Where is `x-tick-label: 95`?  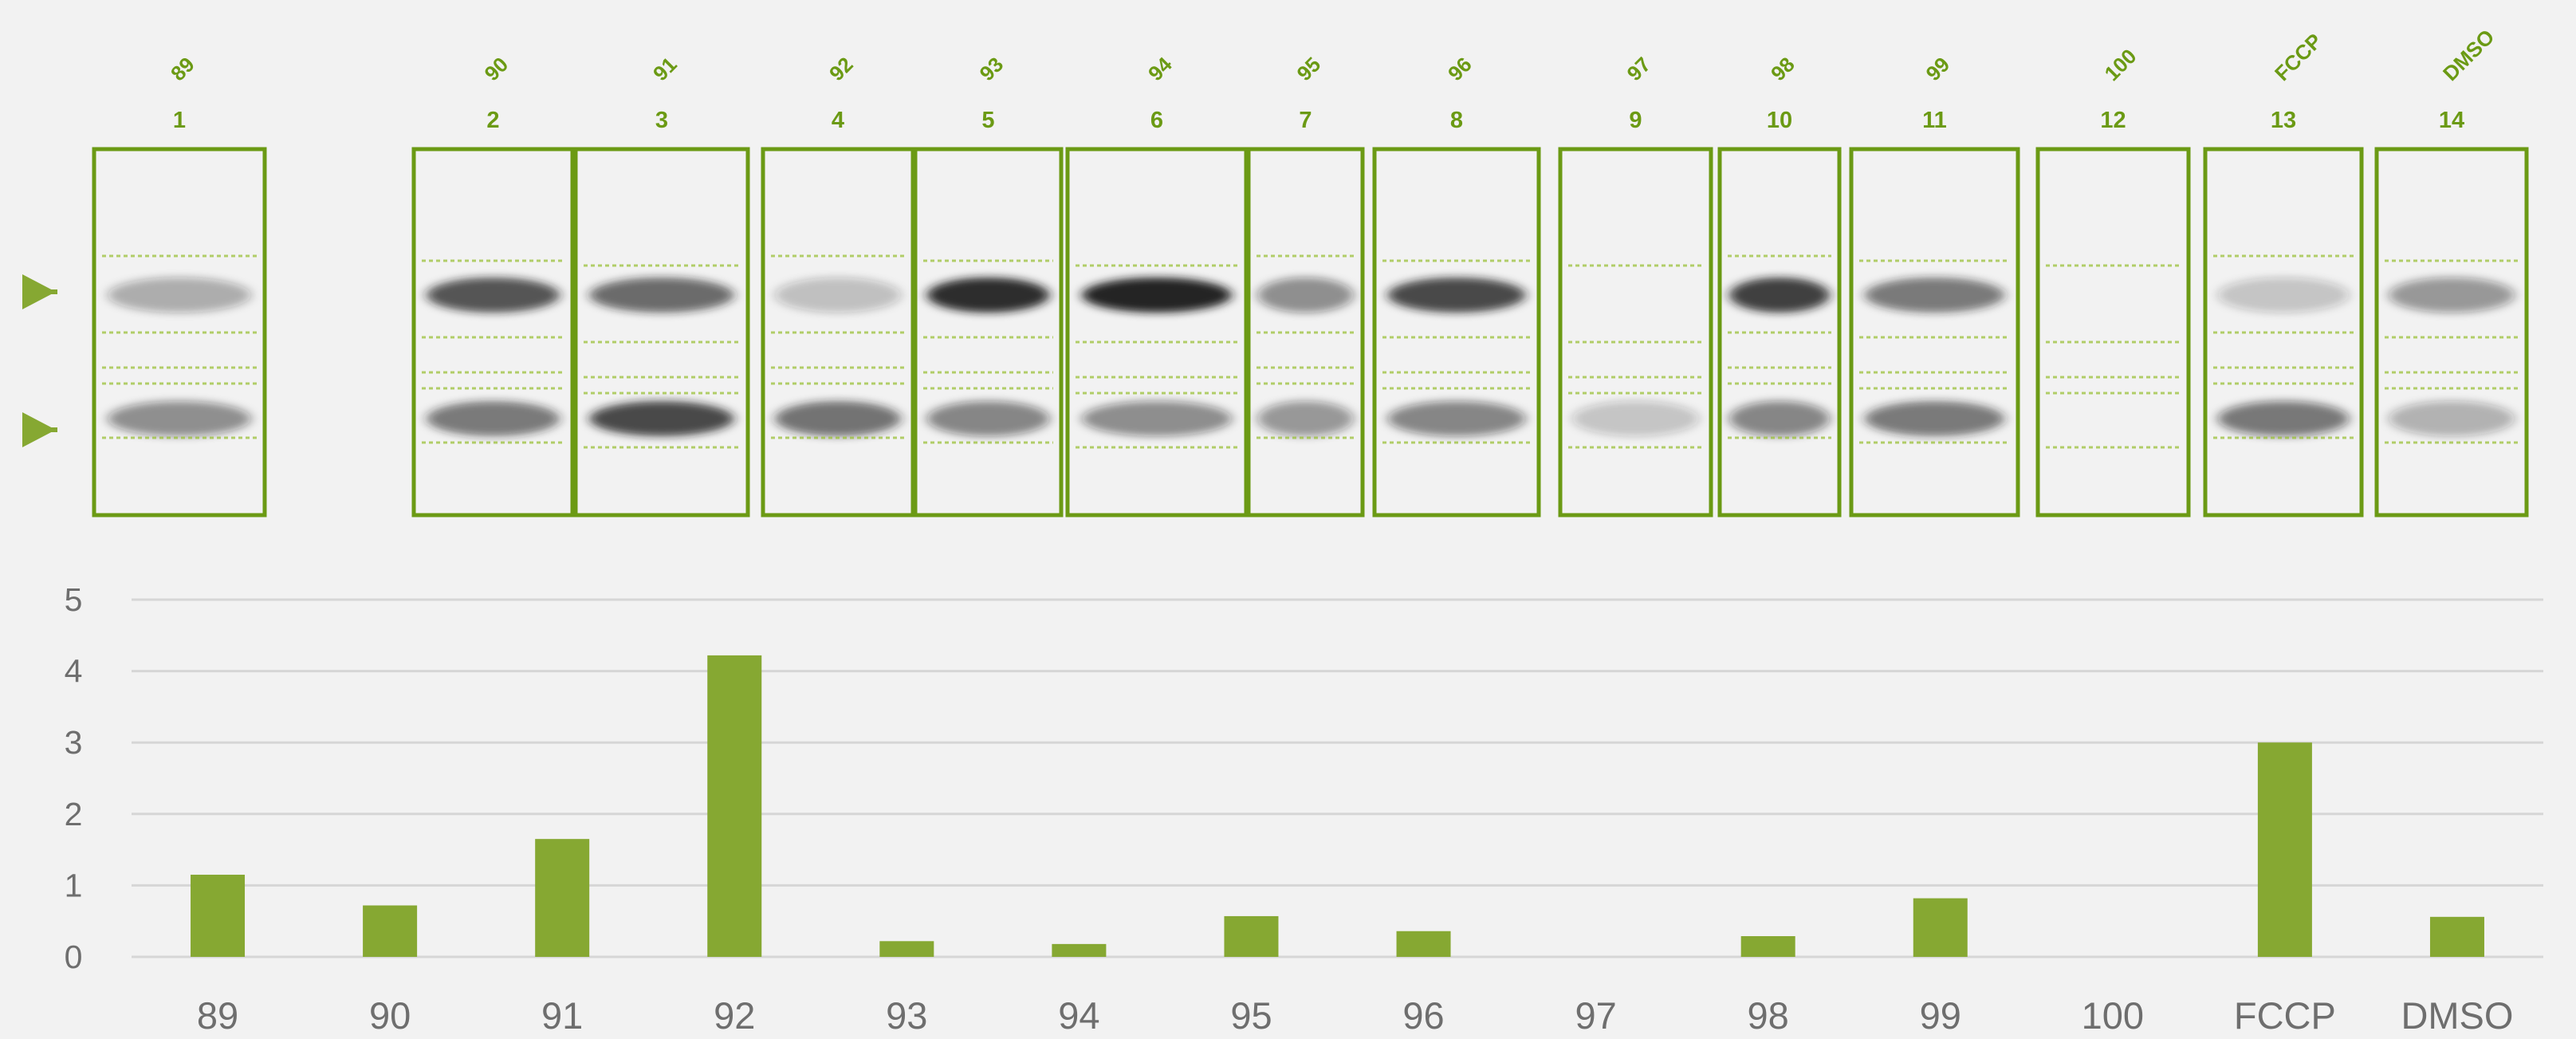 x-tick-label: 95 is located at coordinates (1251, 1016).